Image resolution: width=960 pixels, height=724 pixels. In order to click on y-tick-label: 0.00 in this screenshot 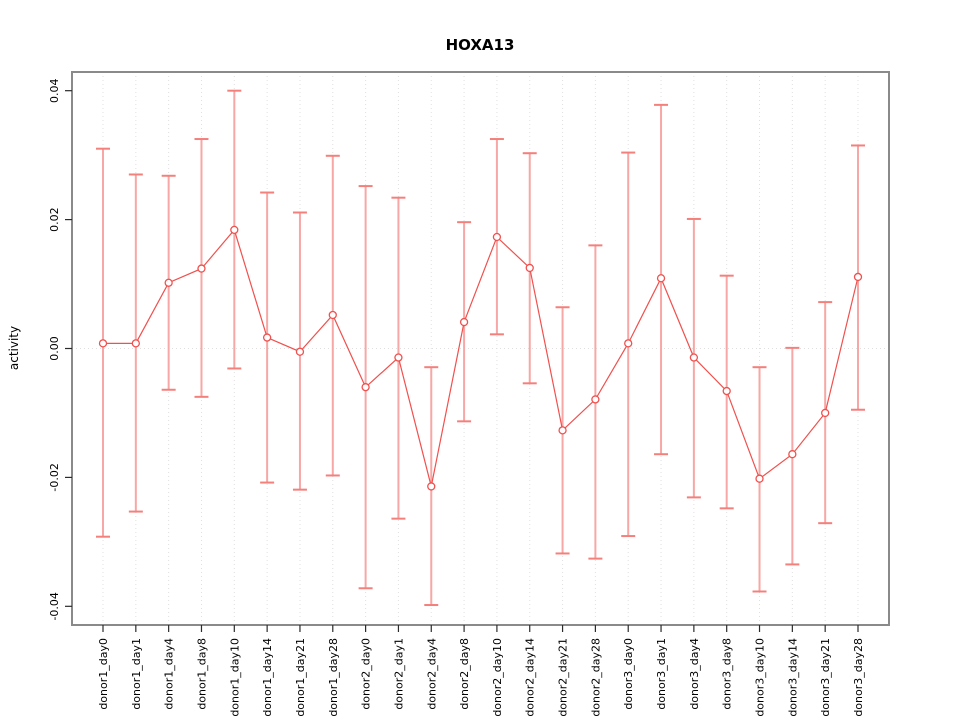, I will do `click(54, 348)`.